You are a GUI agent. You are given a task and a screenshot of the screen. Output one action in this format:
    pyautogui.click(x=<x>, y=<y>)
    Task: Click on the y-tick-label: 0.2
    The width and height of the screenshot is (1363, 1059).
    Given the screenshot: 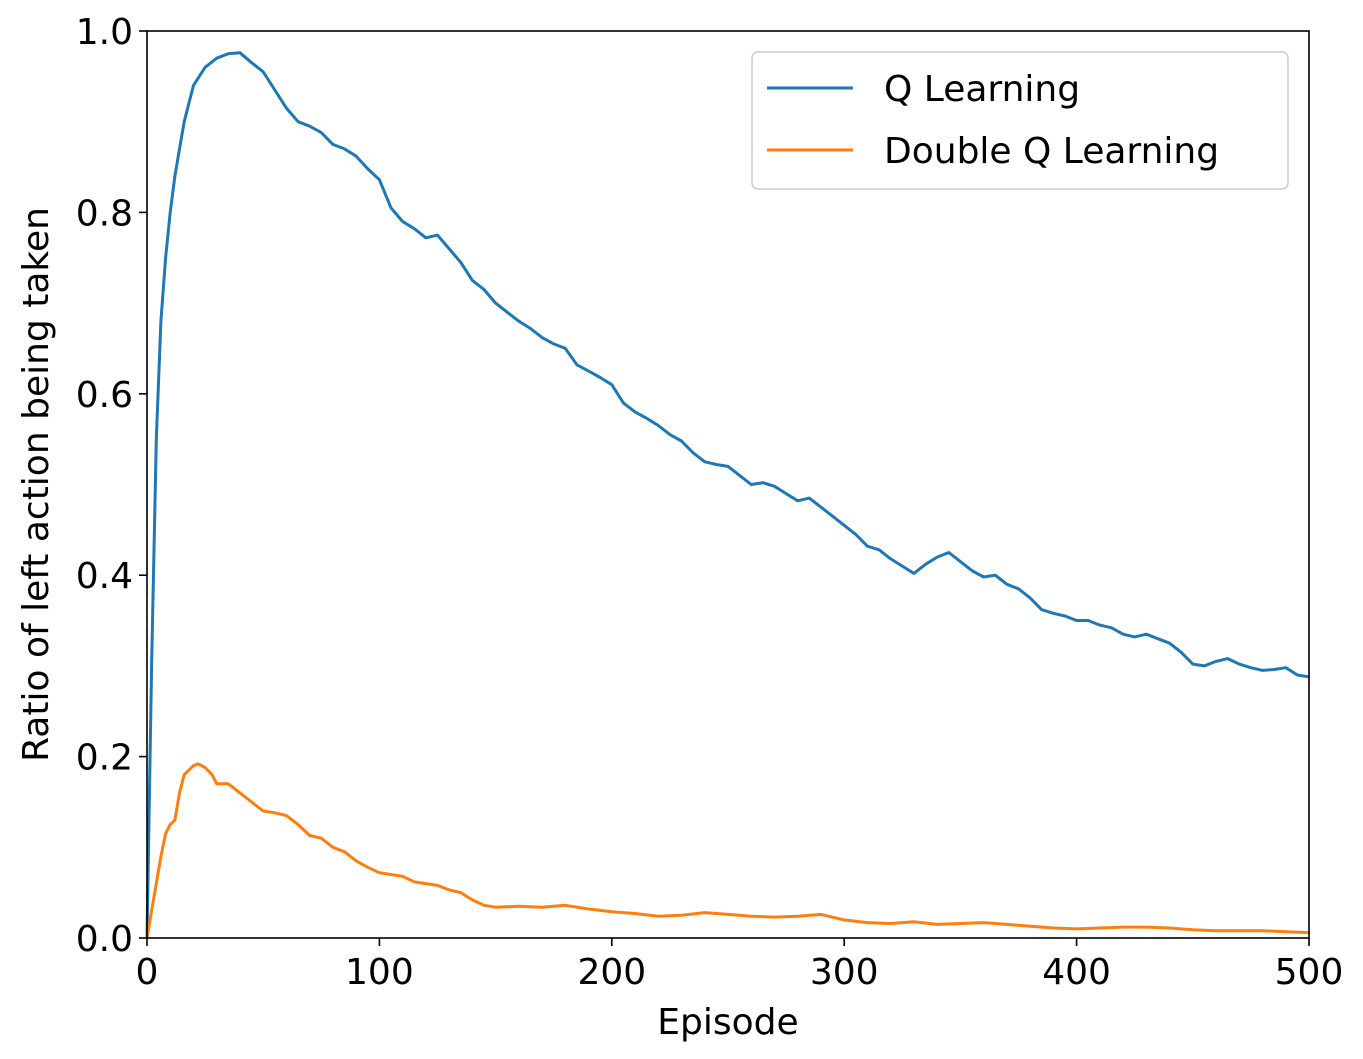 What is the action you would take?
    pyautogui.click(x=104, y=758)
    